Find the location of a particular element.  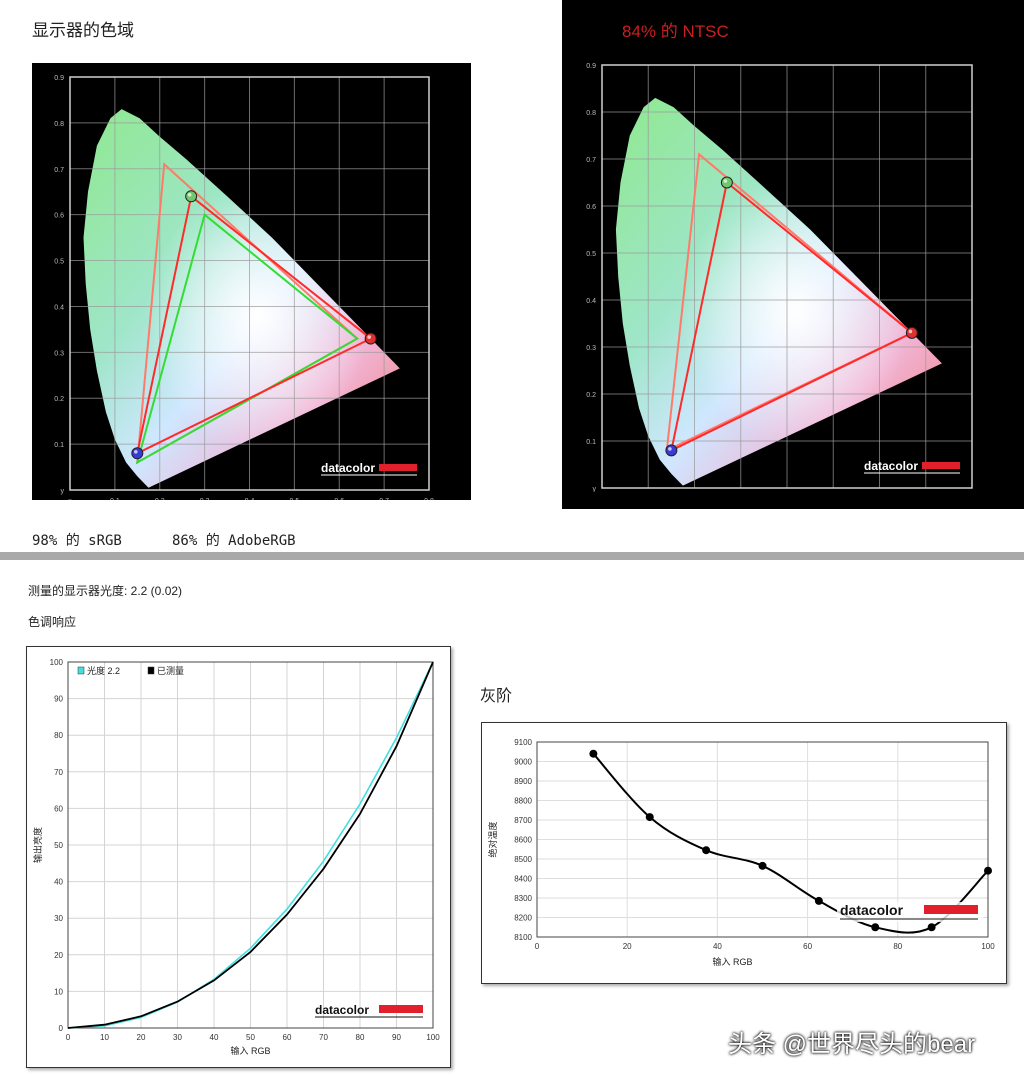

x-tick-label: 100 is located at coordinates (433, 1037).